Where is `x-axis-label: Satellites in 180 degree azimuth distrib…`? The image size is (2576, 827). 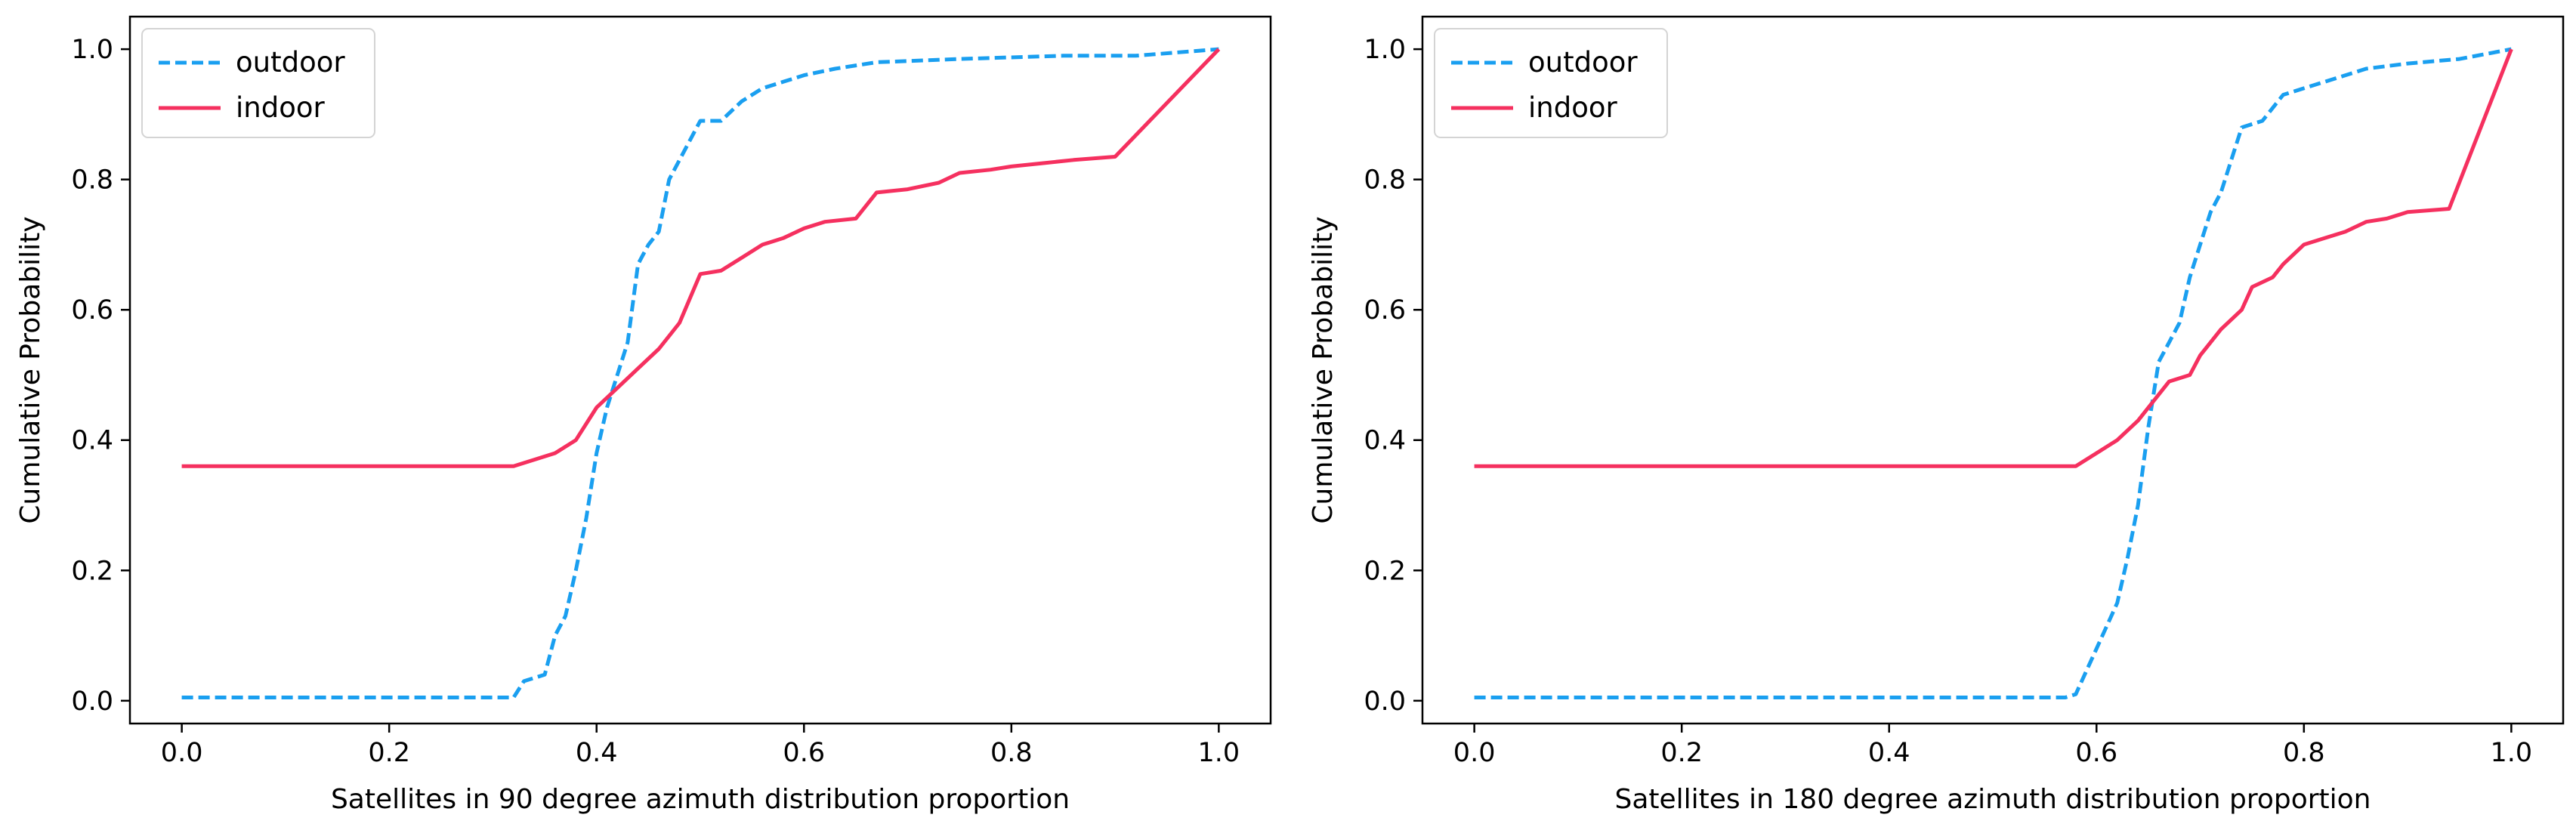
x-axis-label: Satellites in 180 degree azimuth distrib… is located at coordinates (1992, 799).